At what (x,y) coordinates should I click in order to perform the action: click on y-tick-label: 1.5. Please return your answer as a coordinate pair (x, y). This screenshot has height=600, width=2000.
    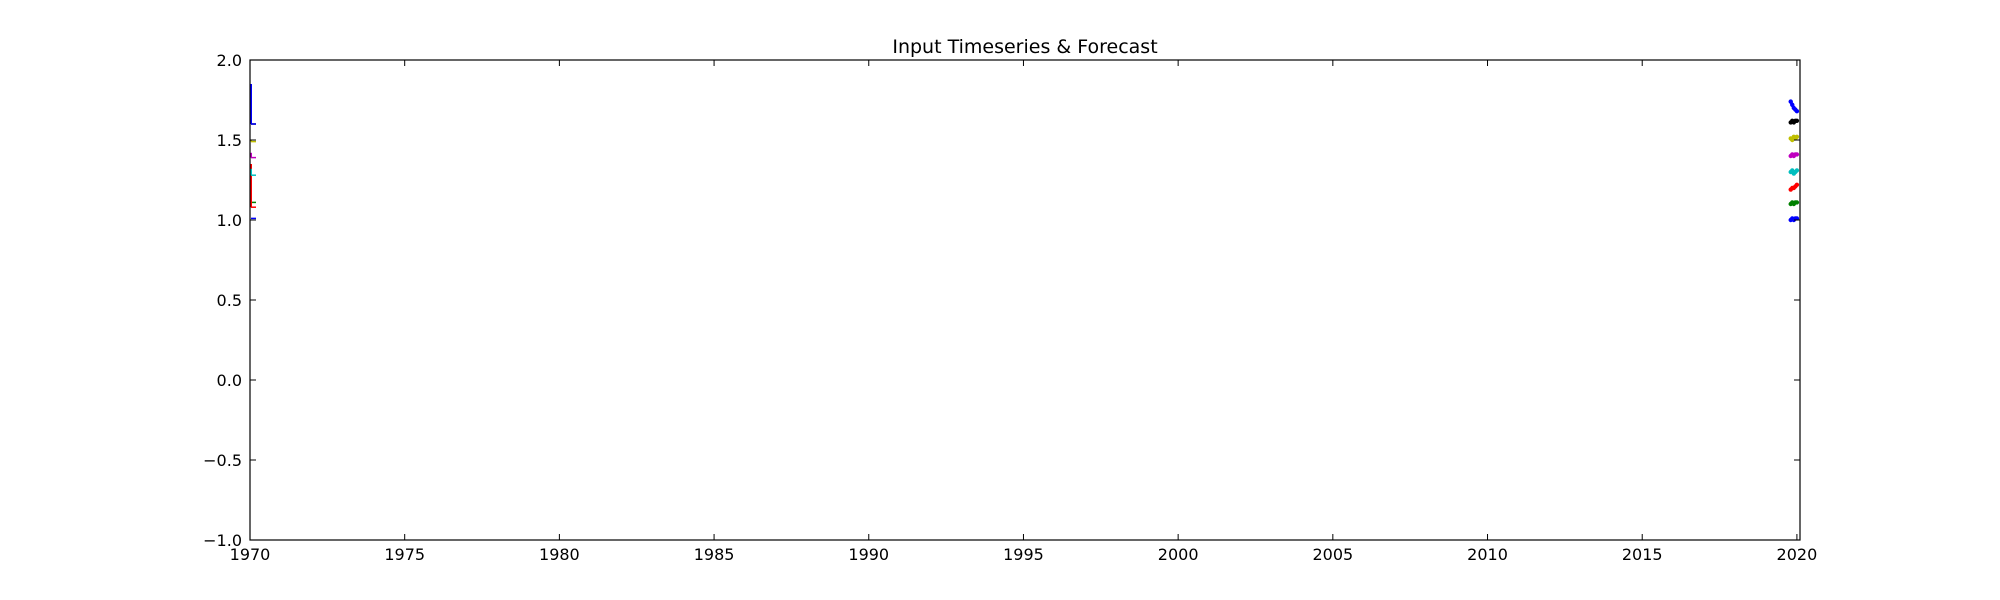
    Looking at the image, I should click on (229, 140).